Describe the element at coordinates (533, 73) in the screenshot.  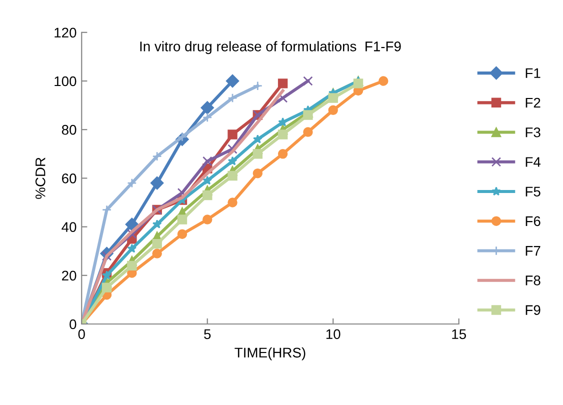
I see `legend-label: F1` at that location.